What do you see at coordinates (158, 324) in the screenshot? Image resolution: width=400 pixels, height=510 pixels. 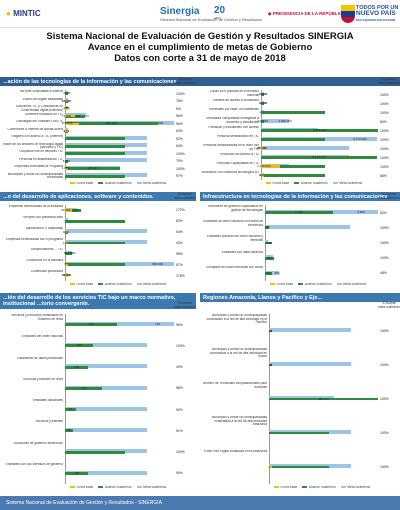 I see `bar-value-meta: 710` at bounding box center [158, 324].